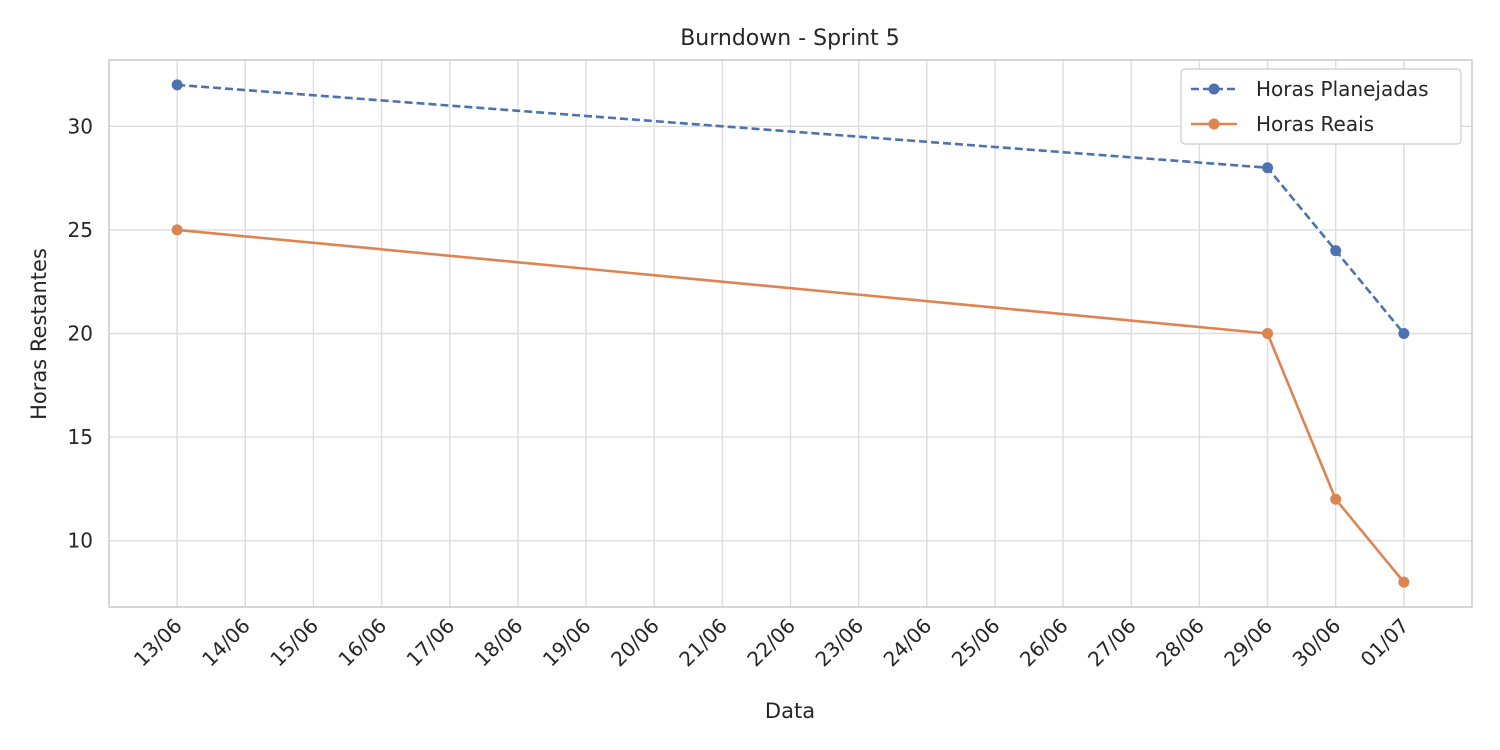 The height and width of the screenshot is (750, 1500). Describe the element at coordinates (1214, 89) in the screenshot. I see `legend-marker-planned` at that location.